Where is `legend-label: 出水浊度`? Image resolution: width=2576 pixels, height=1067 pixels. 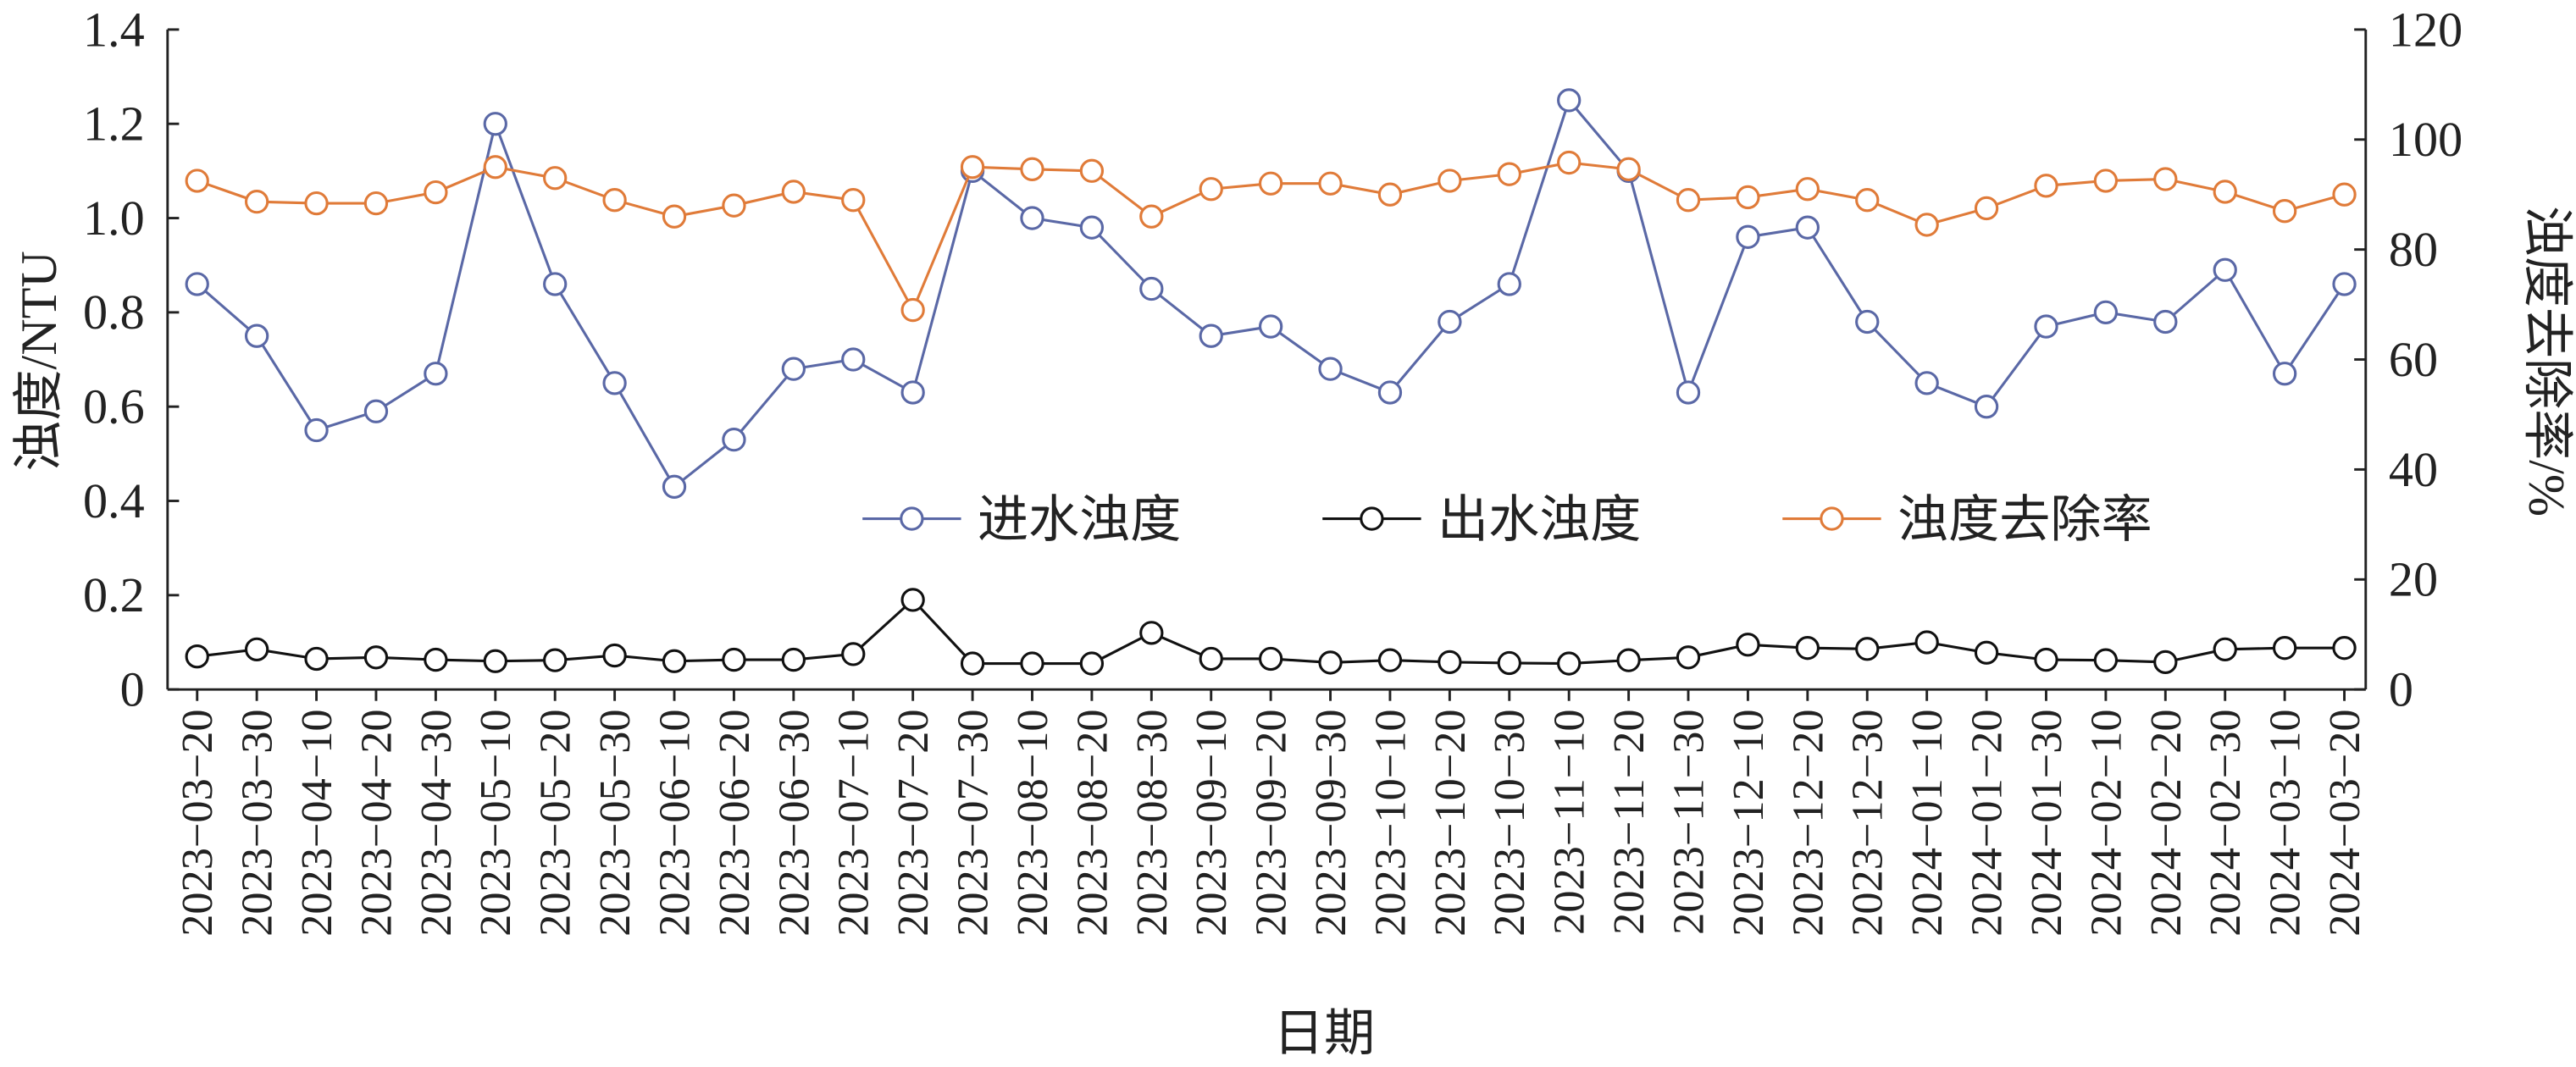
legend-label: 出水浊度 is located at coordinates (1539, 520).